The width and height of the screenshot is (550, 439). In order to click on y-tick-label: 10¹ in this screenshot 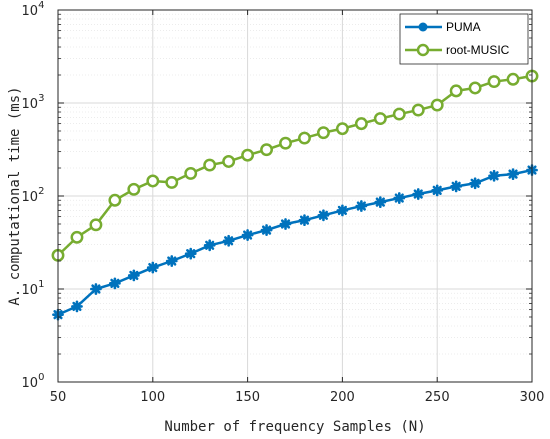, I will do `click(33, 288)`.